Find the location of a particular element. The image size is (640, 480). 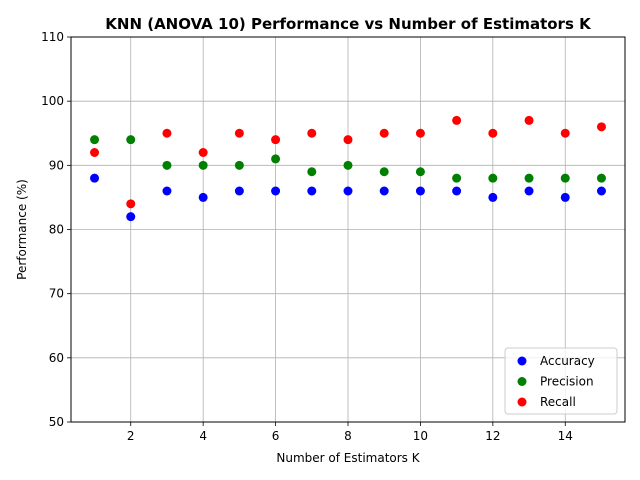

x-tick-label: 6 is located at coordinates (276, 436).